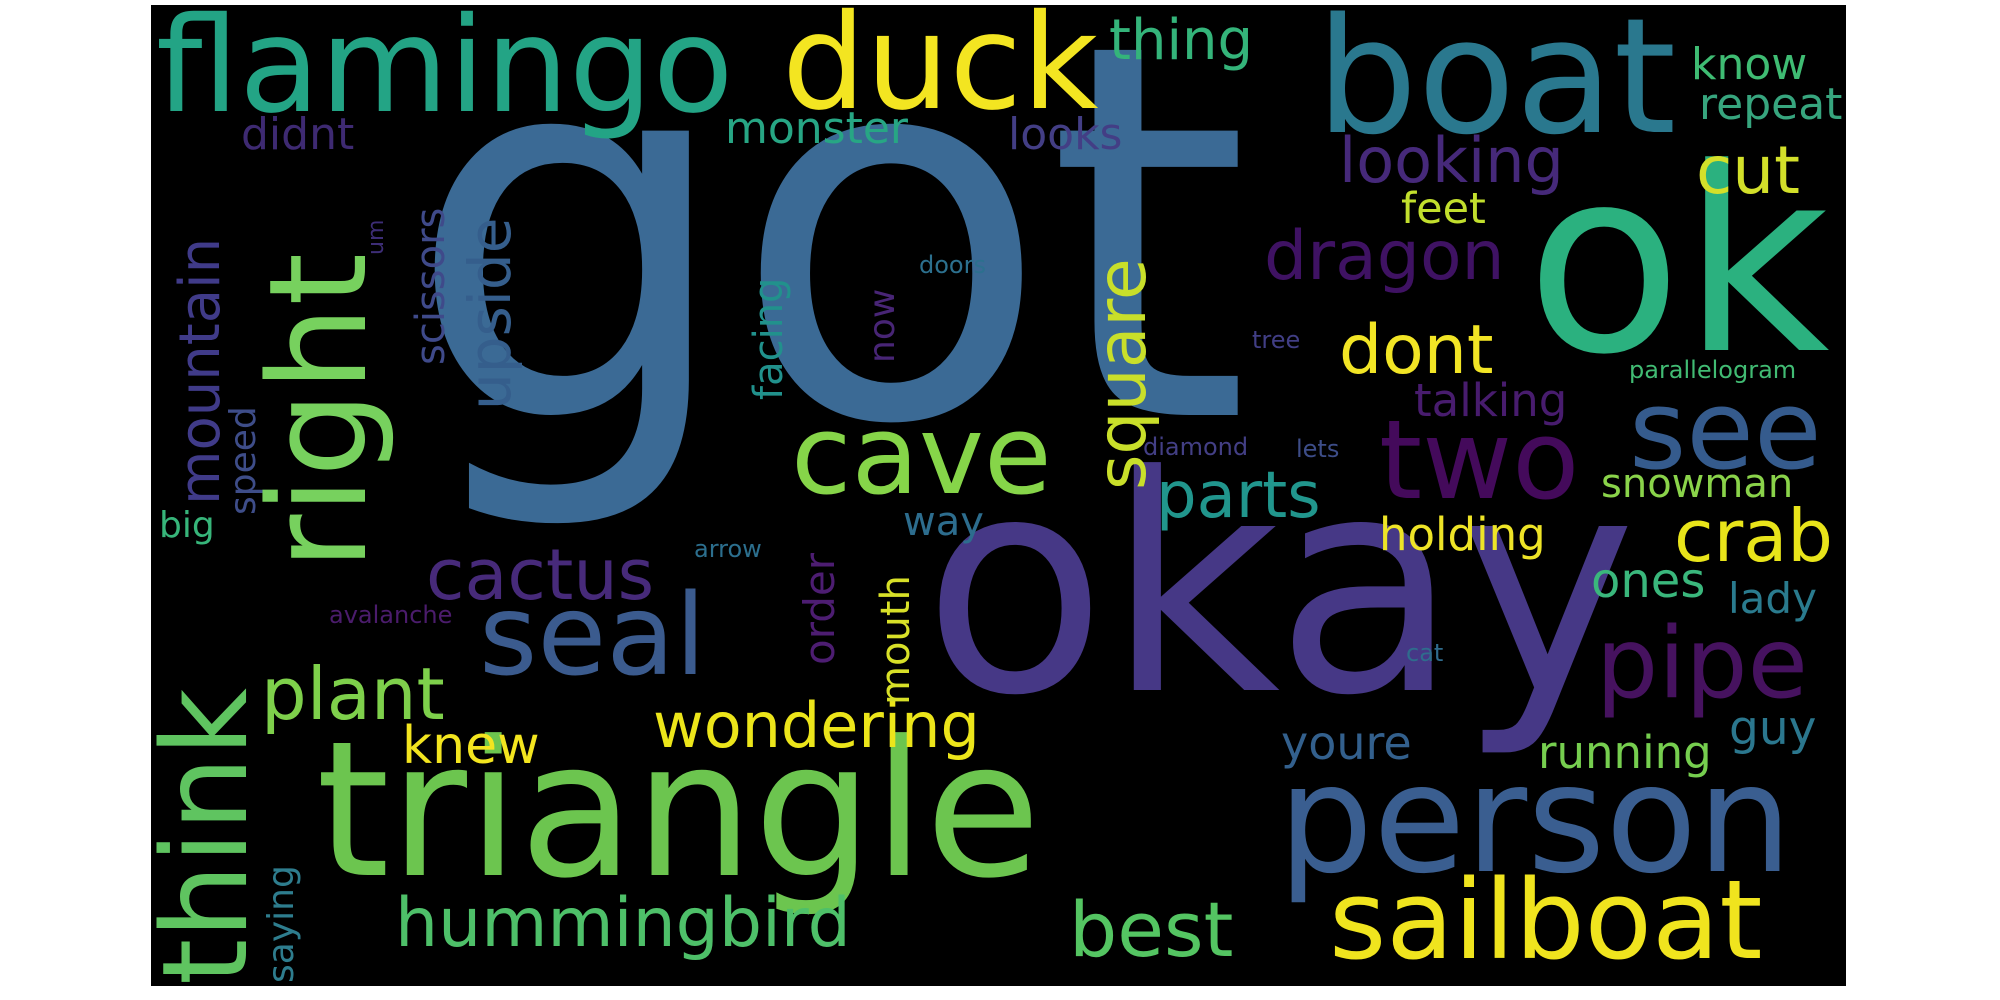 The height and width of the screenshot is (1000, 2000). Describe the element at coordinates (1496, 87) in the screenshot. I see `word-boat: boat` at that location.